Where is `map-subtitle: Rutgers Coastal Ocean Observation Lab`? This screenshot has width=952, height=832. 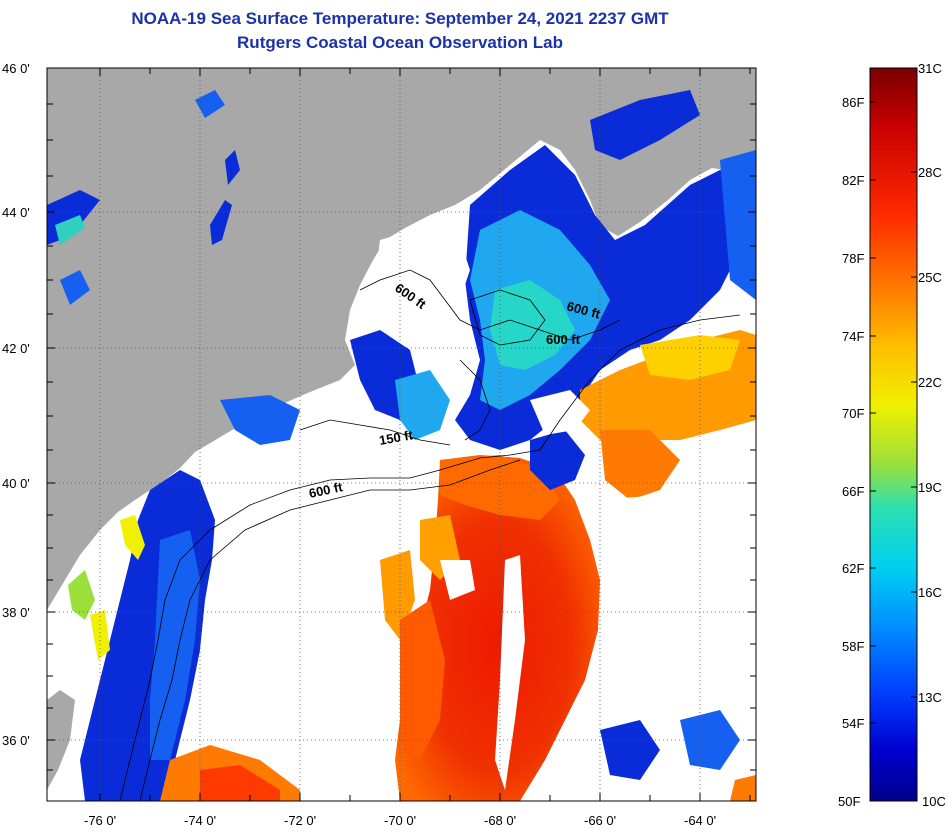
map-subtitle: Rutgers Coastal Ocean Observation Lab is located at coordinates (400, 42).